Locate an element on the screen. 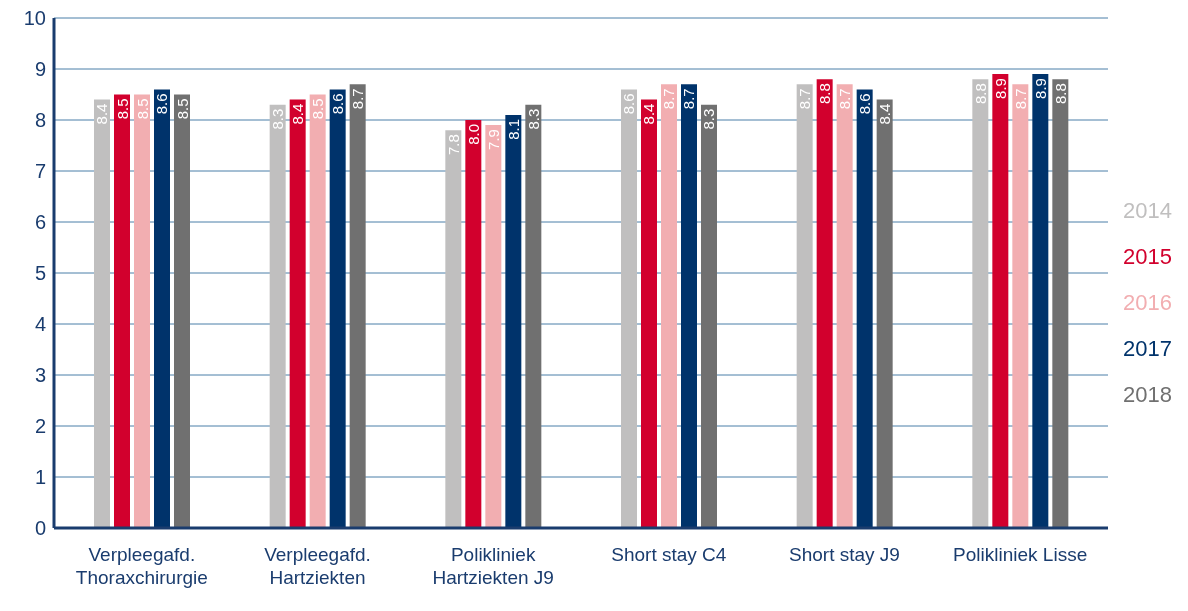  y-tick-label: 10 is located at coordinates (34, 18).